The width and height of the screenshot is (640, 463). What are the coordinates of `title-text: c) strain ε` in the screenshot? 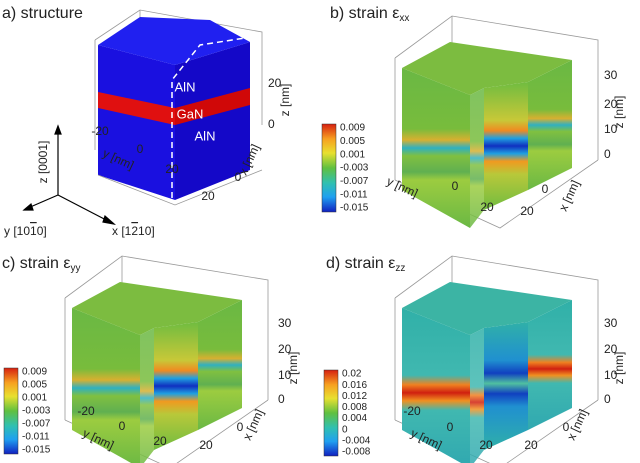 It's located at (36, 263).